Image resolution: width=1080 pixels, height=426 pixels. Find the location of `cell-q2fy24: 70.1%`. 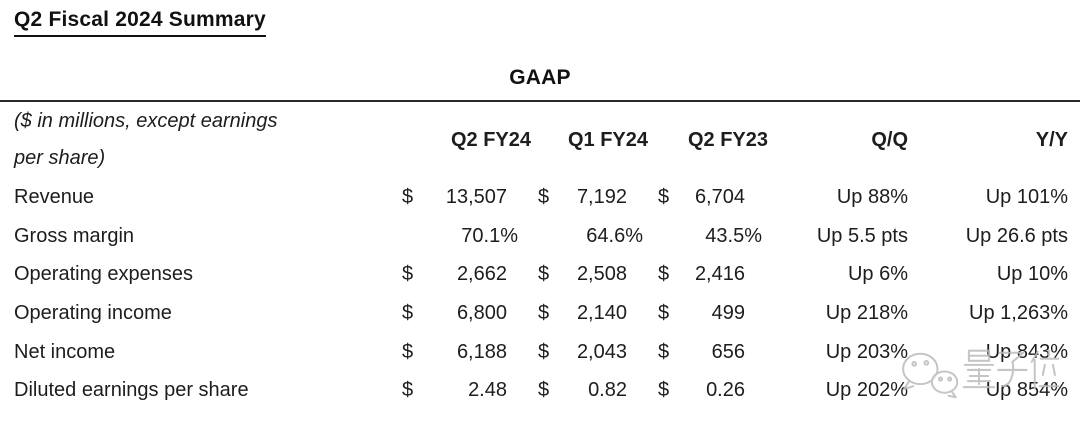

cell-q2fy24: 70.1% is located at coordinates (465, 236).